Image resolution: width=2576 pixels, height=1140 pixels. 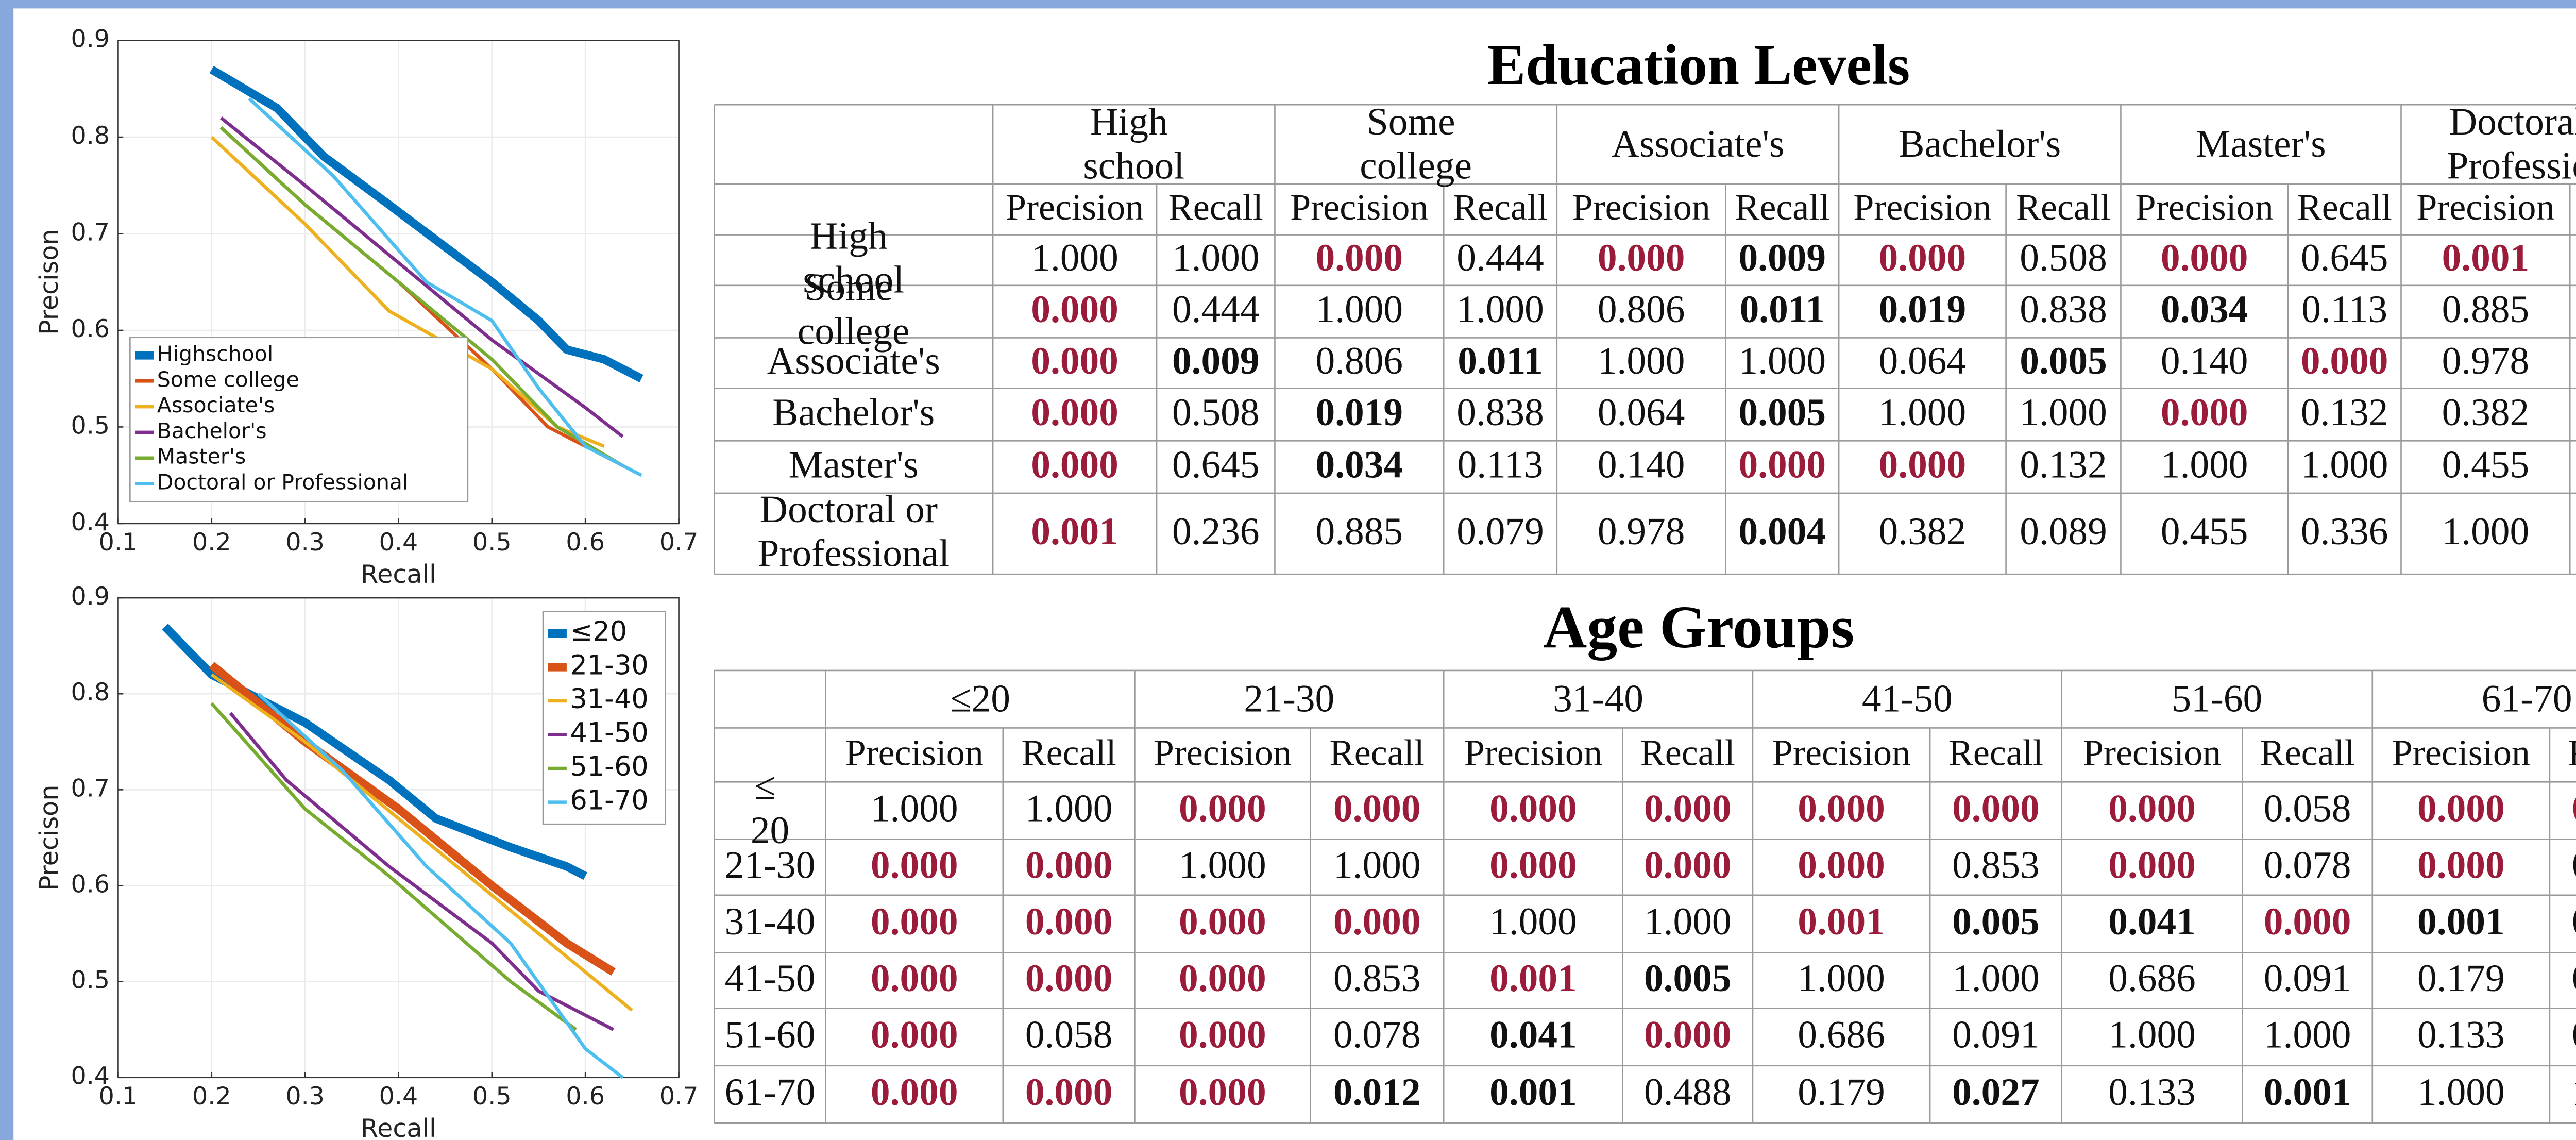 I want to click on table-title: Age Groups, so click(x=1698, y=627).